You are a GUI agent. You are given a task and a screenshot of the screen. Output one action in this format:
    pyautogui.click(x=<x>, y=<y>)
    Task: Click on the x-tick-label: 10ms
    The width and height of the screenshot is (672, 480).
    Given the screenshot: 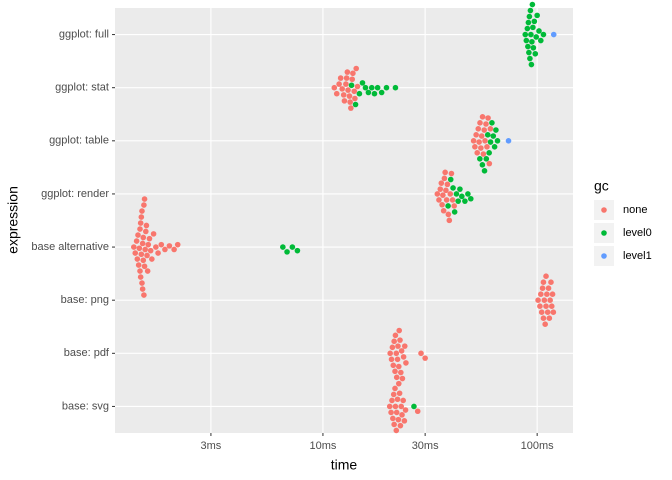 What is the action you would take?
    pyautogui.click(x=322, y=446)
    